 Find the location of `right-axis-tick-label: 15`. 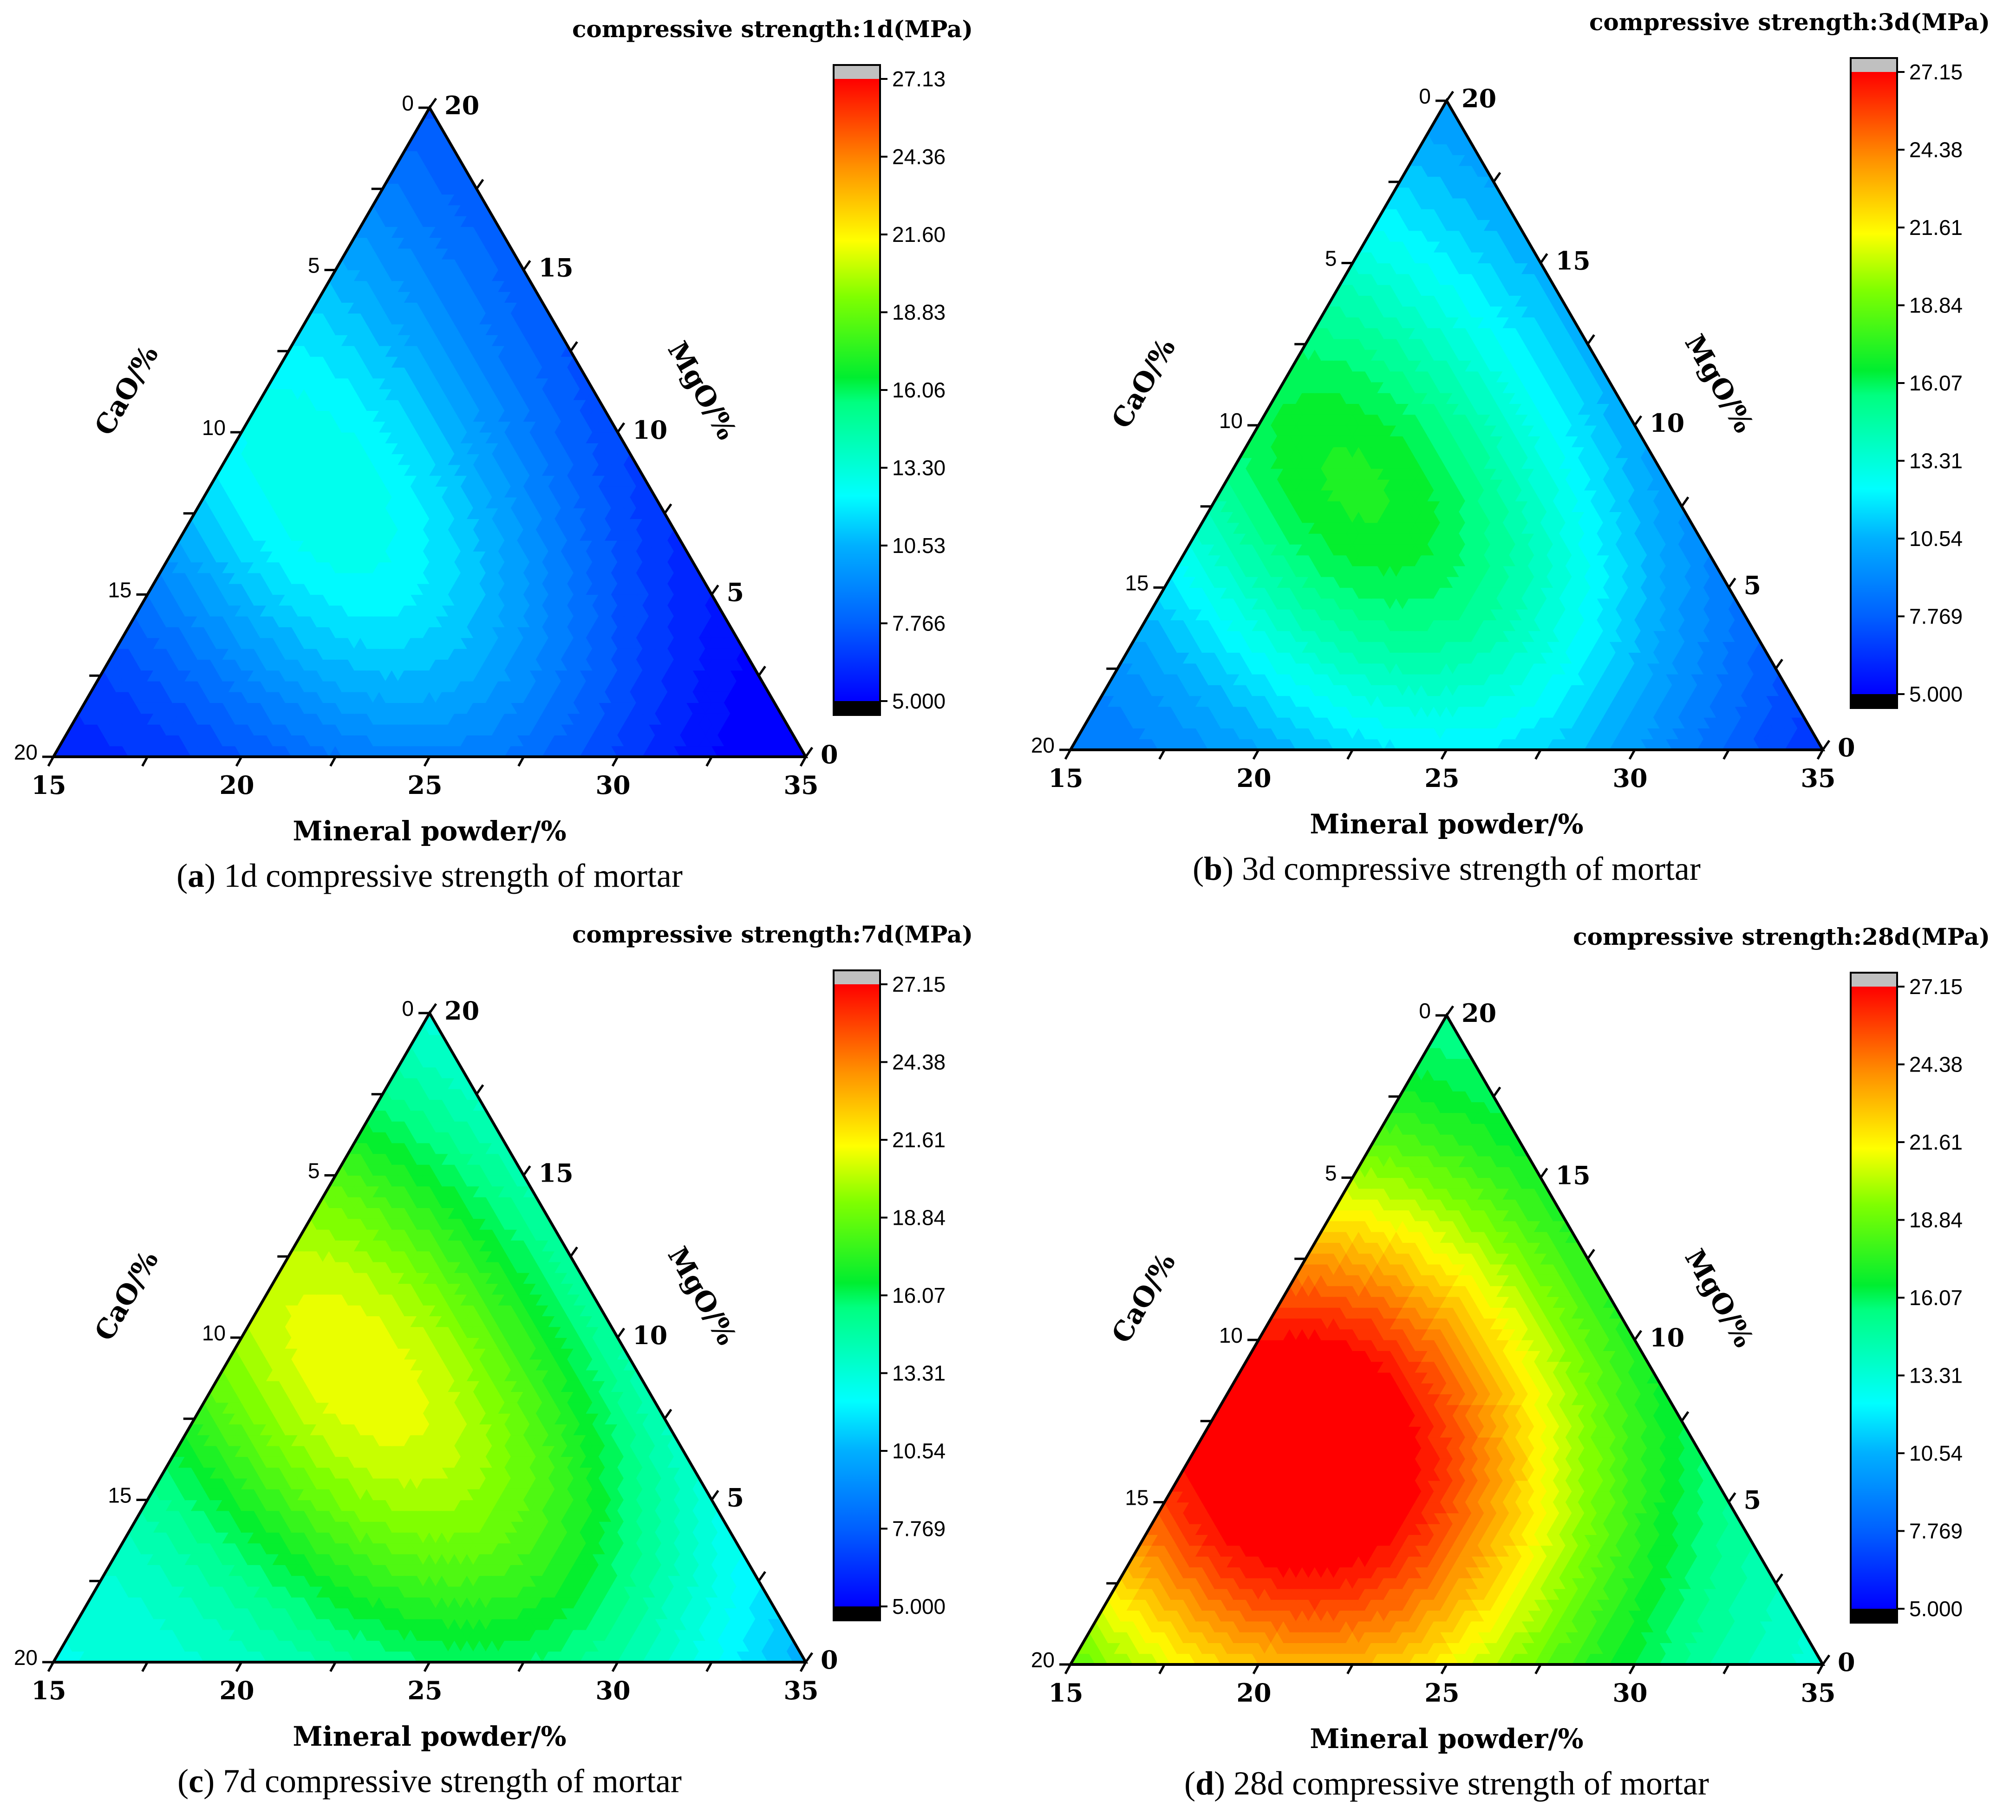

right-axis-tick-label: 15 is located at coordinates (556, 268).